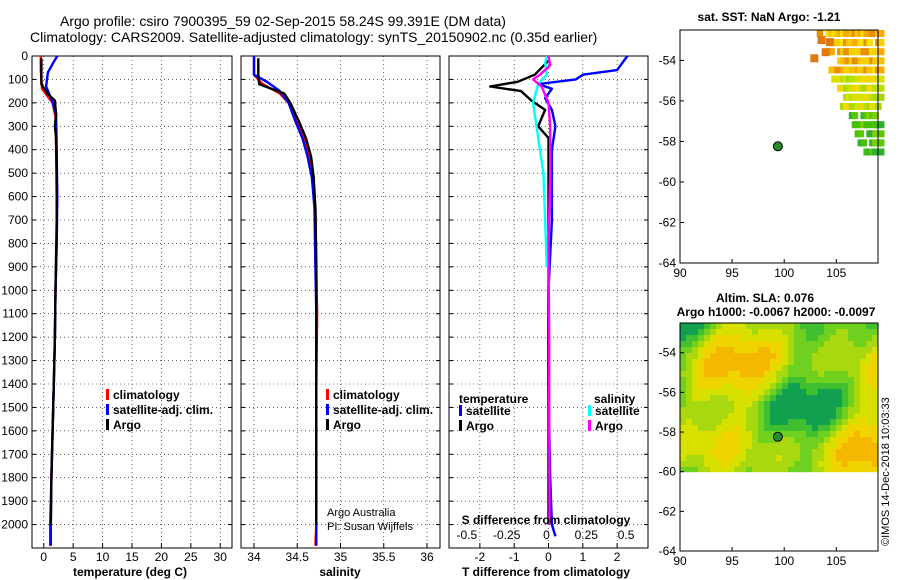 The height and width of the screenshot is (580, 900). Describe the element at coordinates (772, 154) in the screenshot. I see `sst-map-panel: 90 95 100 105 -54 -56 -58 -60 -62 -64` at that location.